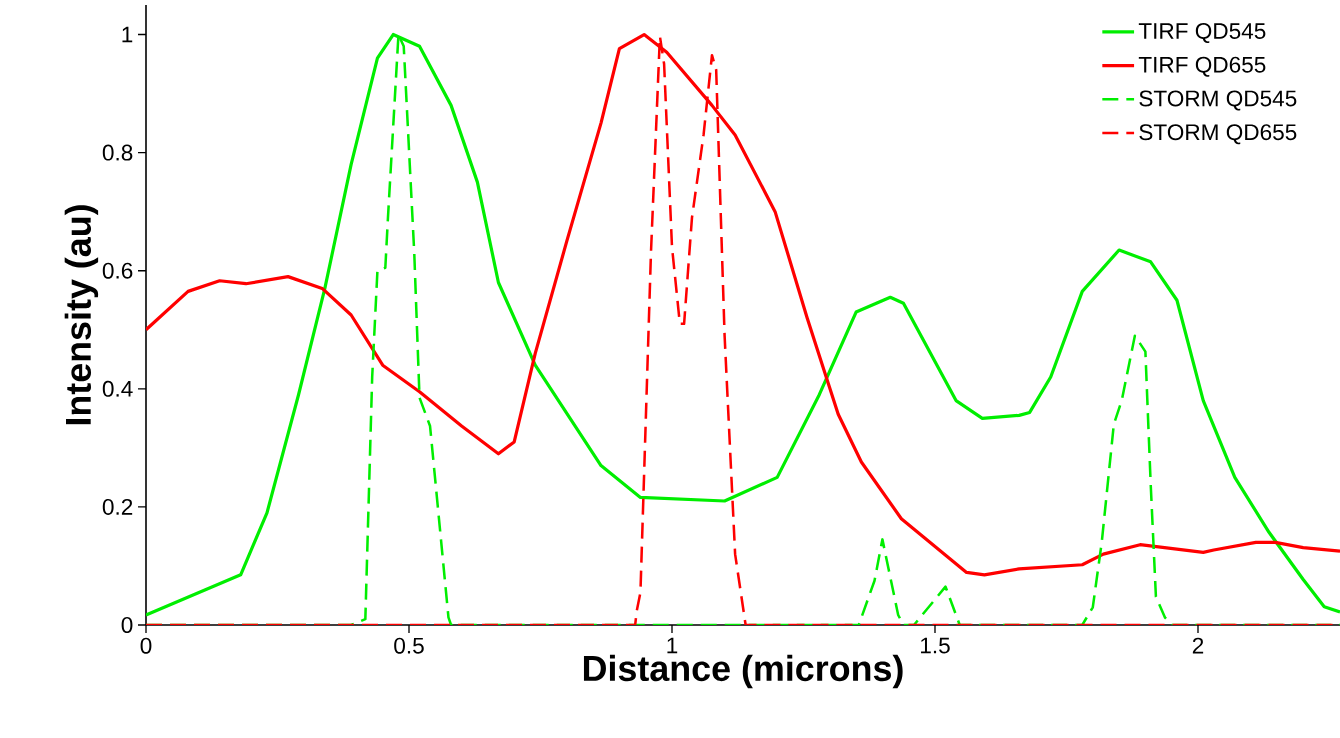 This screenshot has width=1340, height=738. I want to click on legend-label: STORM QD545, so click(1218, 100).